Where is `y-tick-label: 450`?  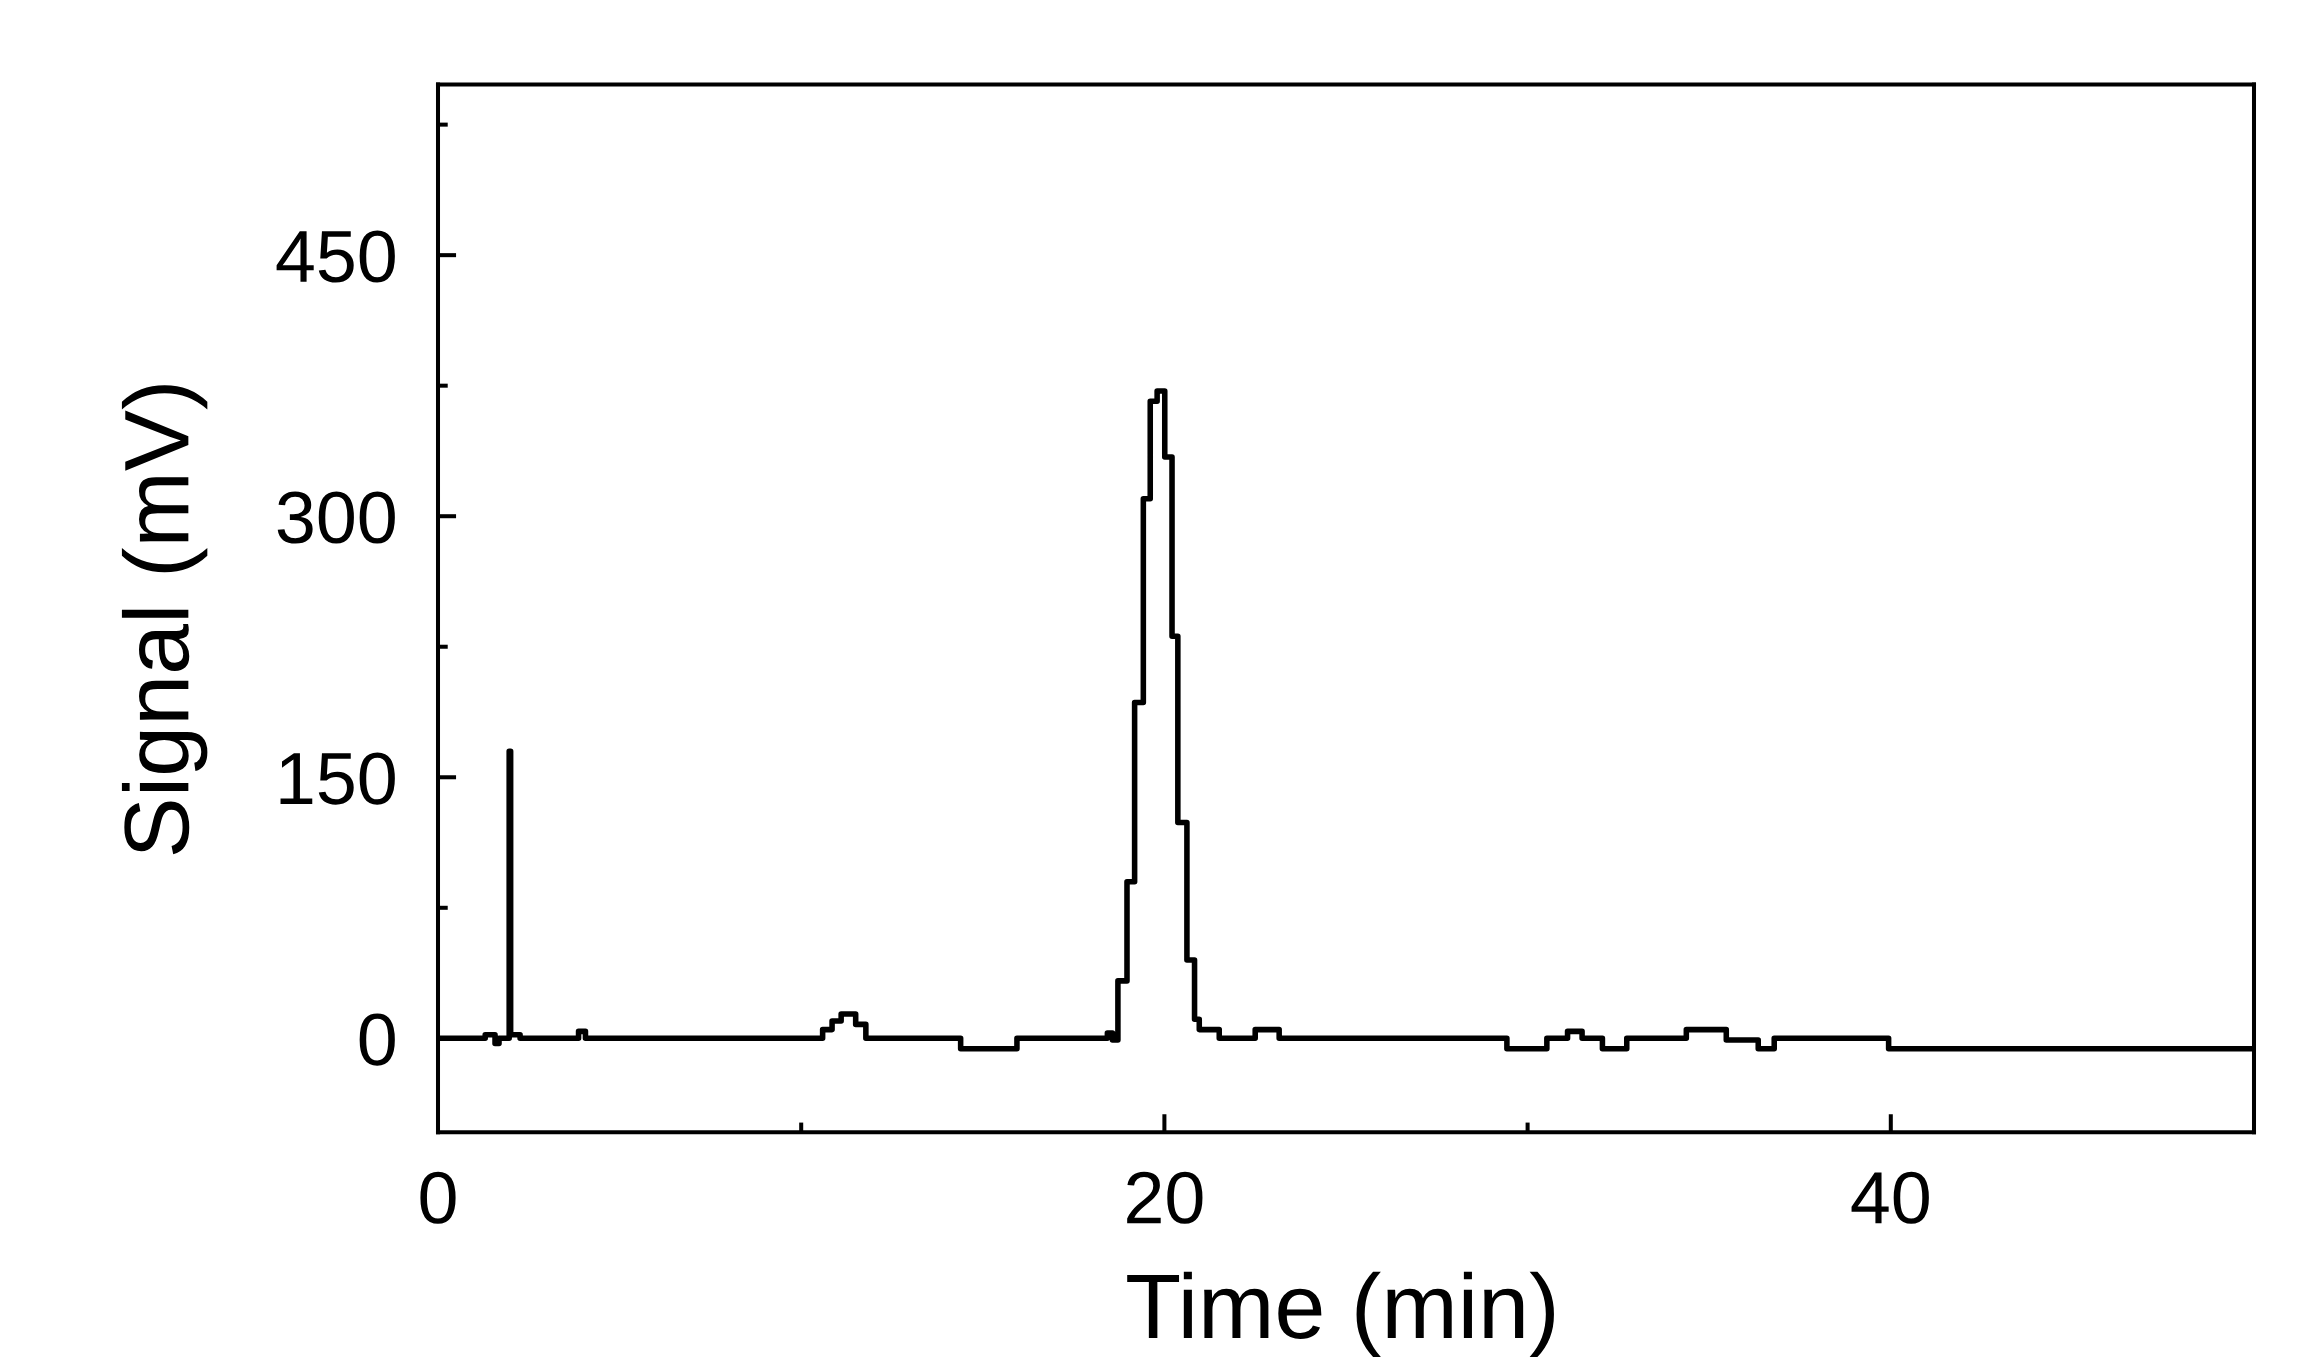
y-tick-label: 450 is located at coordinates (335, 256).